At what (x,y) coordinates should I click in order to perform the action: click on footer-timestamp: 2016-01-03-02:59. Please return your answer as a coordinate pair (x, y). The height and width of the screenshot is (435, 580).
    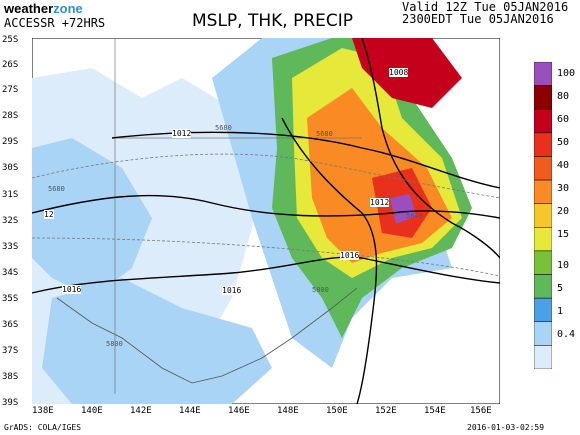
    Looking at the image, I should click on (506, 427).